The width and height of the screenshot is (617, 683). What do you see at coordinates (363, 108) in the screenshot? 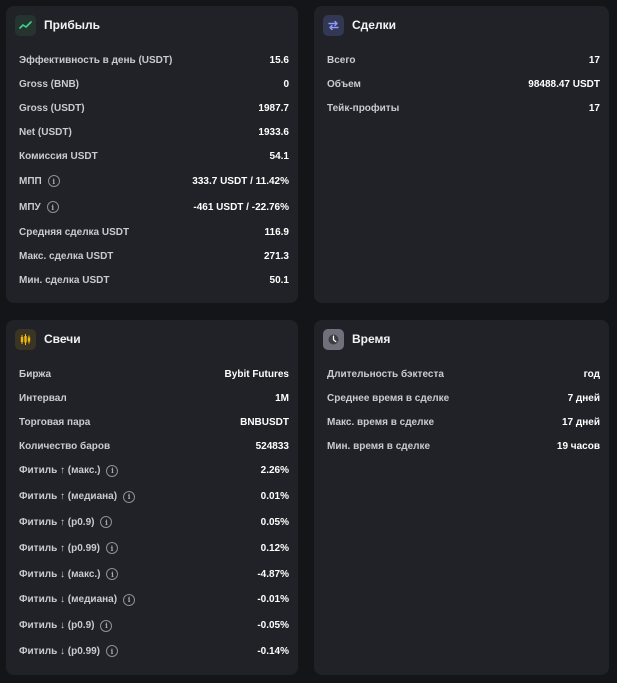
I see `stat-label: Тейк-профиты` at bounding box center [363, 108].